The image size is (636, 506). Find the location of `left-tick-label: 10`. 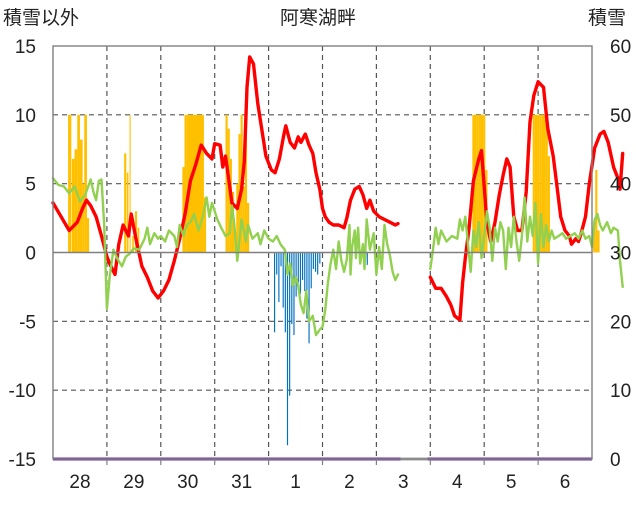

left-tick-label: 10 is located at coordinates (25, 116).